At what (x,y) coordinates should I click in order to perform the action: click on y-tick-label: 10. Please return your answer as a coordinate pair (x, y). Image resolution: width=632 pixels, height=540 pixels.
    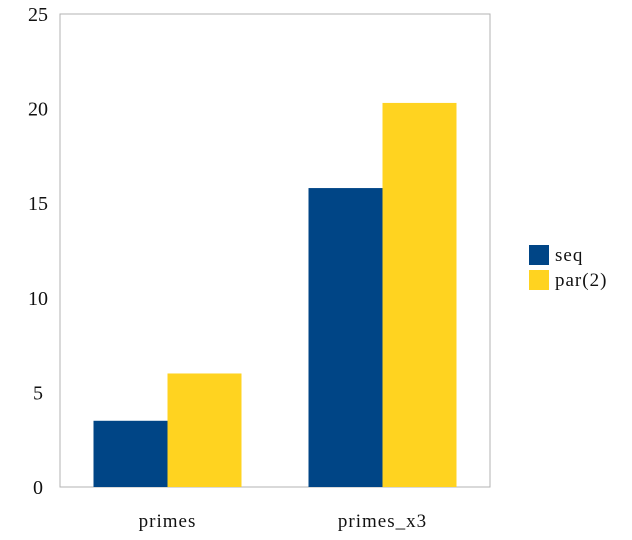
    Looking at the image, I should click on (38, 299).